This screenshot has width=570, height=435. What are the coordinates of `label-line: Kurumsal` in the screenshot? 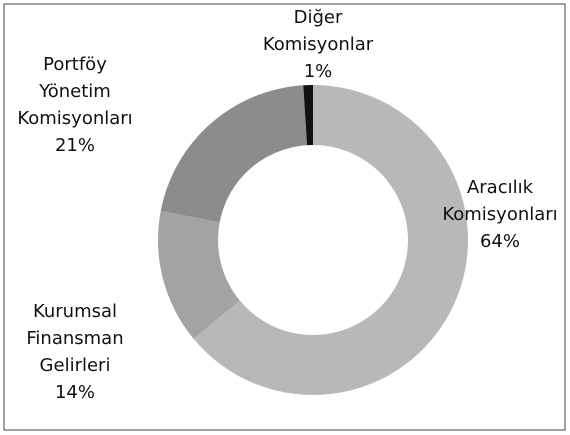 It's located at (75, 311).